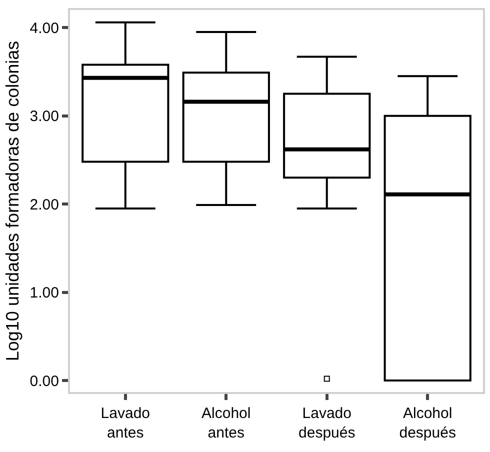  I want to click on y-tick-label: 0.00, so click(44, 381).